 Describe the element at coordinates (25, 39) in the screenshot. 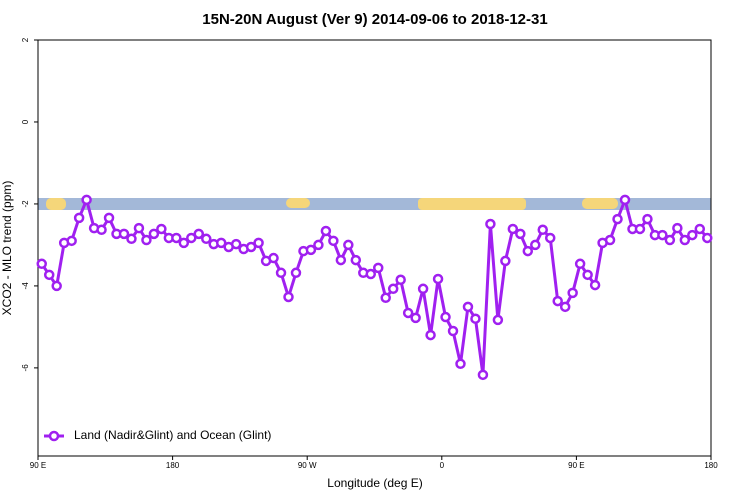

I see `y-tick-label: 2` at that location.